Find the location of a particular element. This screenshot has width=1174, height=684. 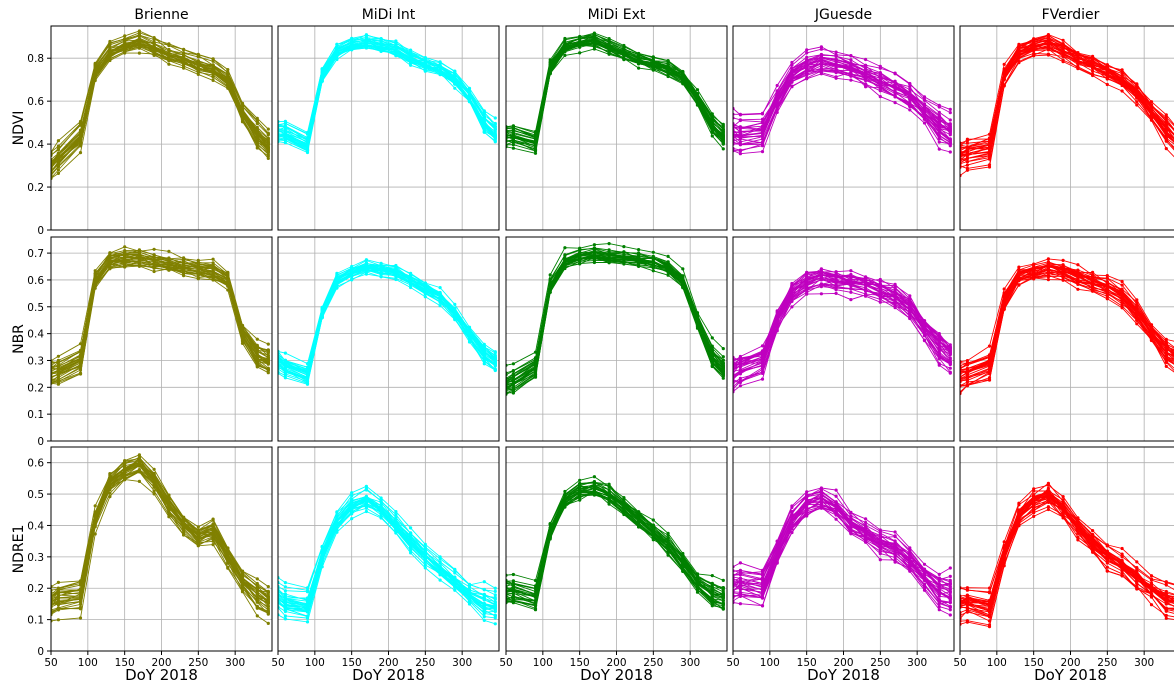

series-group is located at coordinates (1067, 105).